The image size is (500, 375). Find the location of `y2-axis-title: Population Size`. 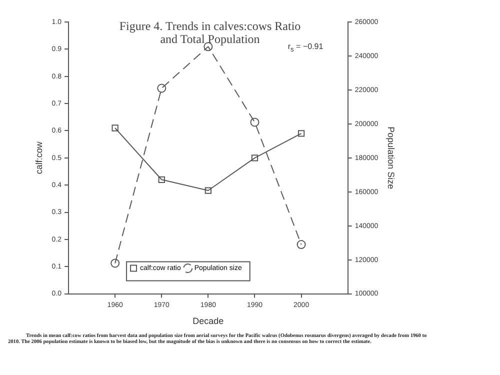

y2-axis-title: Population Size is located at coordinates (391, 158).